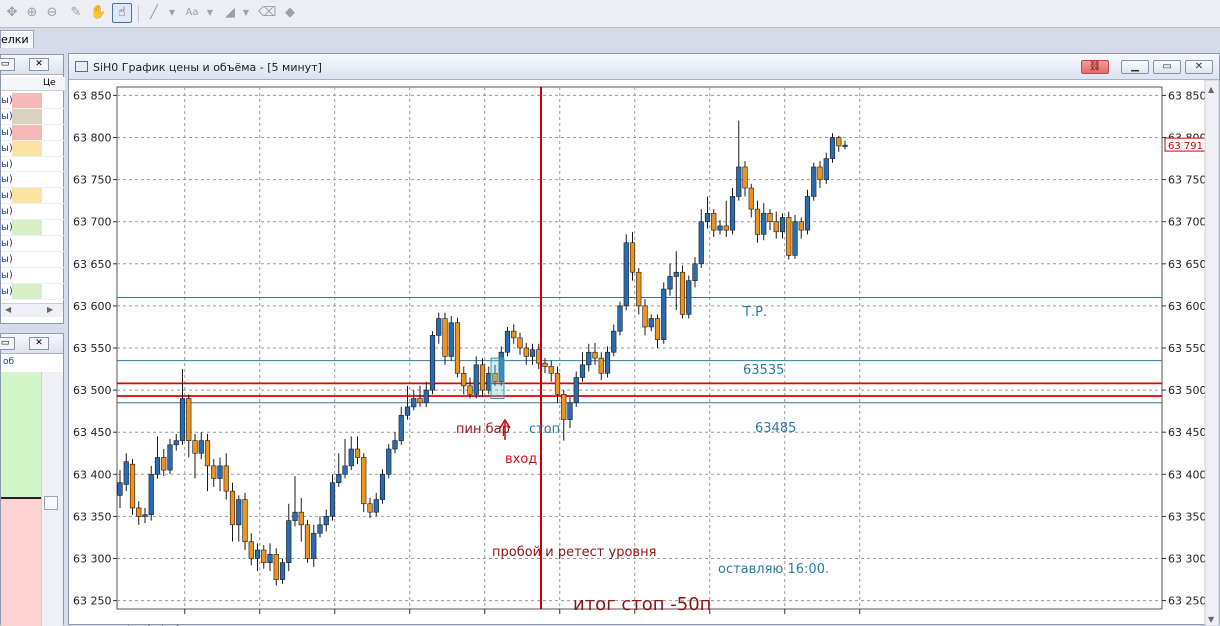 The image size is (1220, 626). I want to click on text-icon: Aa, so click(192, 12).